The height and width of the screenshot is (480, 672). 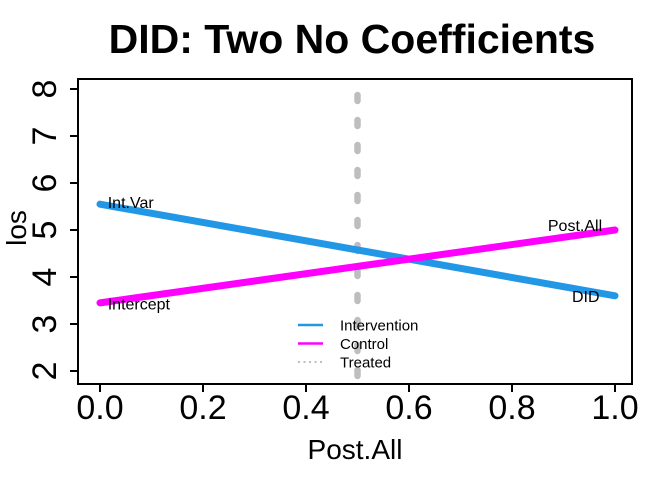 I want to click on series-line-control, so click(x=357, y=266).